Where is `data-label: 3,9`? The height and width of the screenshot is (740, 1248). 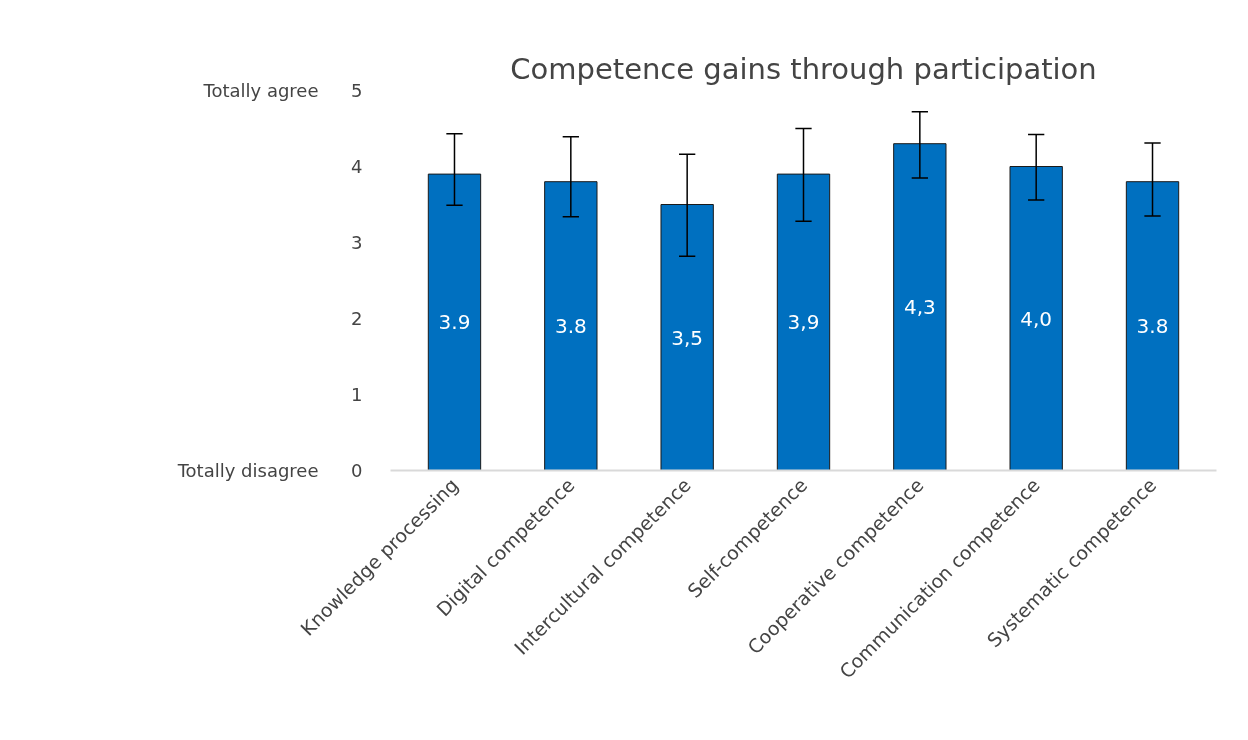 data-label: 3,9 is located at coordinates (803, 322).